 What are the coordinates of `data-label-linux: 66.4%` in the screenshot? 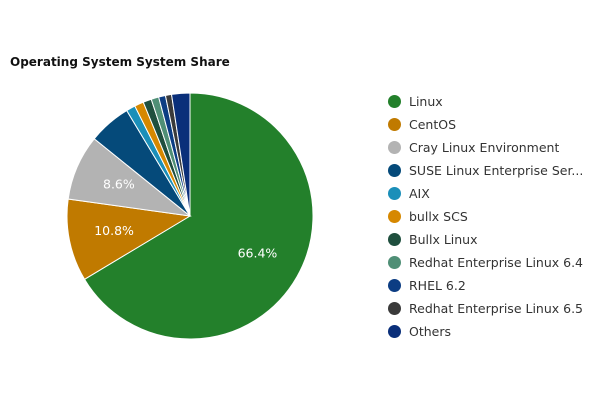 It's located at (258, 253).